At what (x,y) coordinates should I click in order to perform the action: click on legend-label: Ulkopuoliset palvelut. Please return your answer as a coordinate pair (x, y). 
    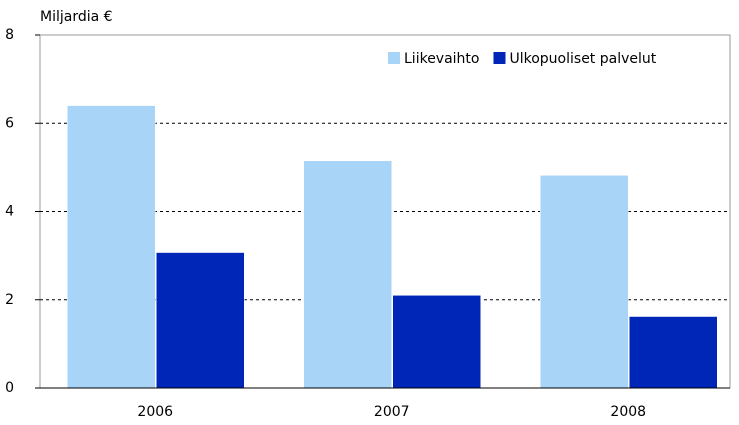
    Looking at the image, I should click on (582, 59).